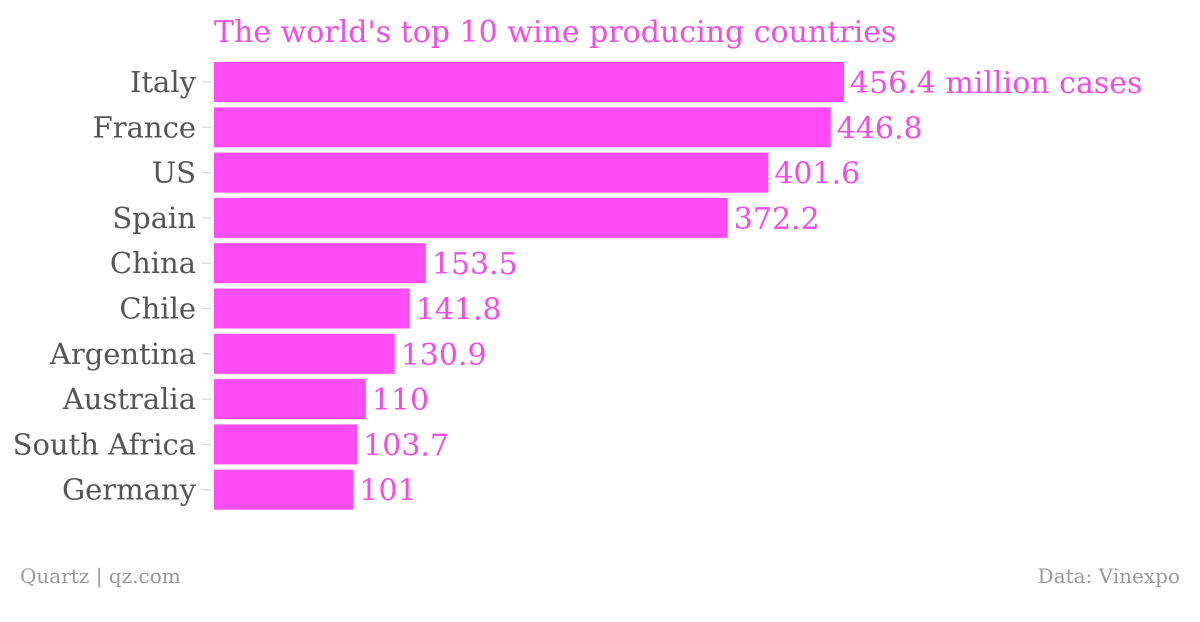 The height and width of the screenshot is (622, 1200). What do you see at coordinates (880, 128) in the screenshot?
I see `value-label: 446.8` at bounding box center [880, 128].